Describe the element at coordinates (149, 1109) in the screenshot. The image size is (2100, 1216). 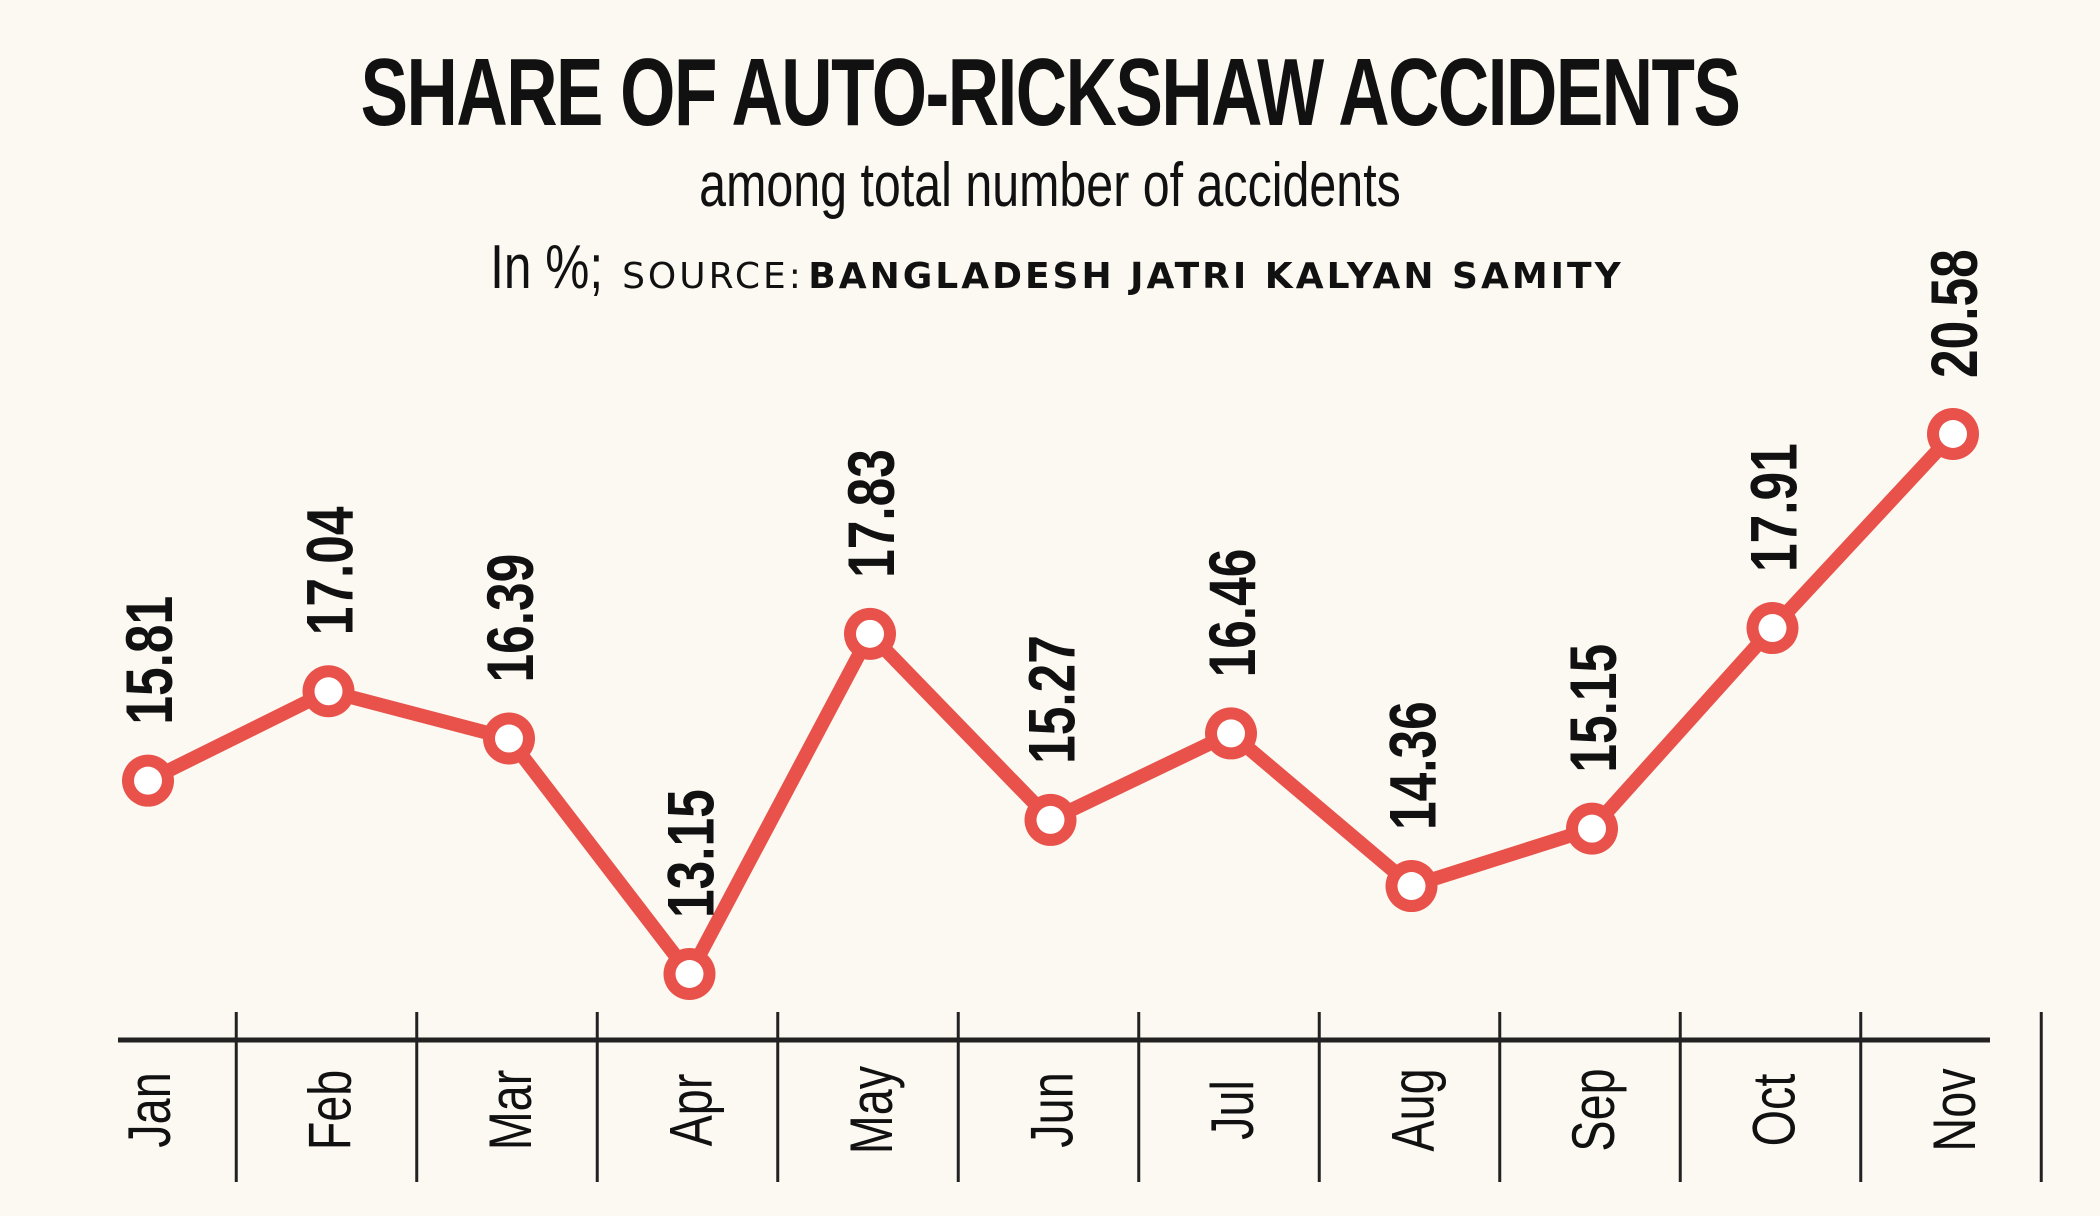
I see `x-tick-label: Jan` at that location.